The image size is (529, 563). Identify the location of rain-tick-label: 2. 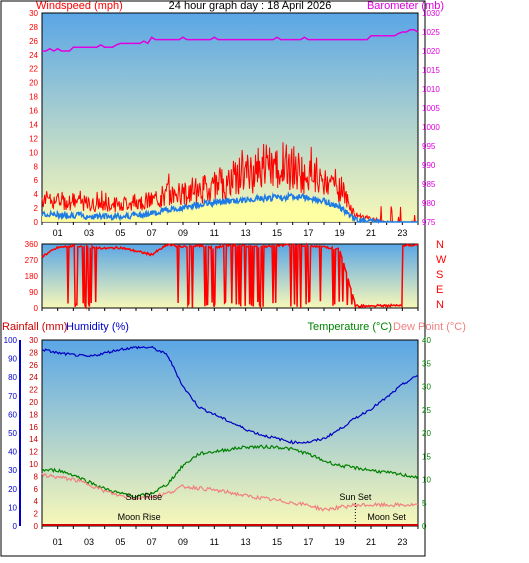
(36, 514).